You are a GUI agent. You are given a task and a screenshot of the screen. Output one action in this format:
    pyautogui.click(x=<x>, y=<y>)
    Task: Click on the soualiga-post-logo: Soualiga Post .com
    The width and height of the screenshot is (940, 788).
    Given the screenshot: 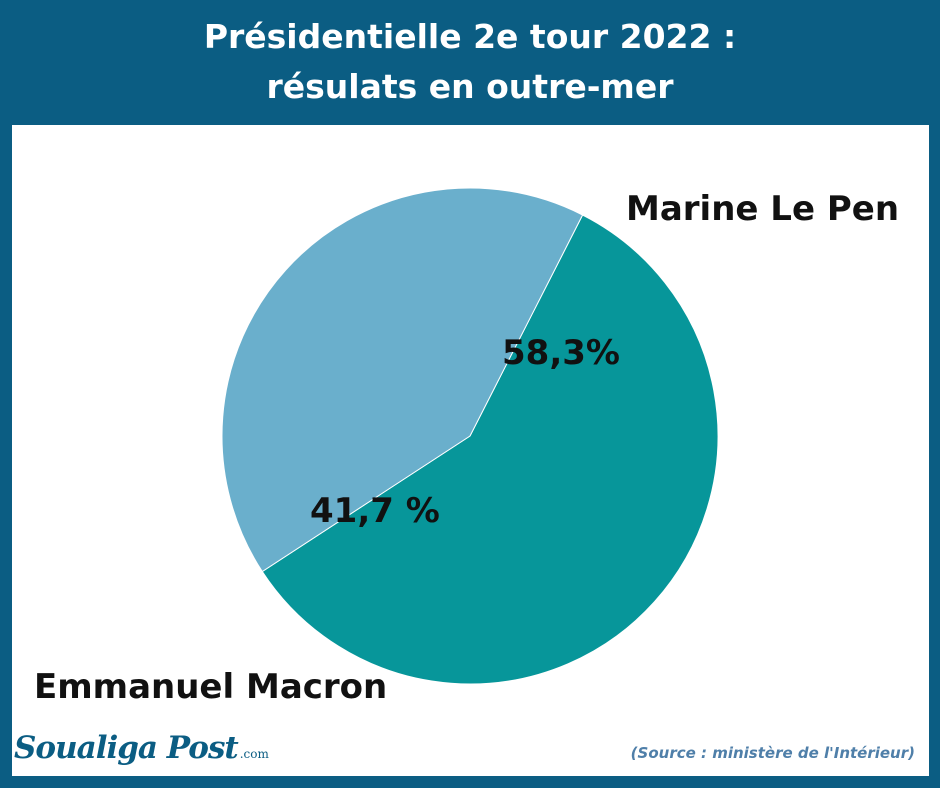 What is the action you would take?
    pyautogui.click(x=141, y=748)
    